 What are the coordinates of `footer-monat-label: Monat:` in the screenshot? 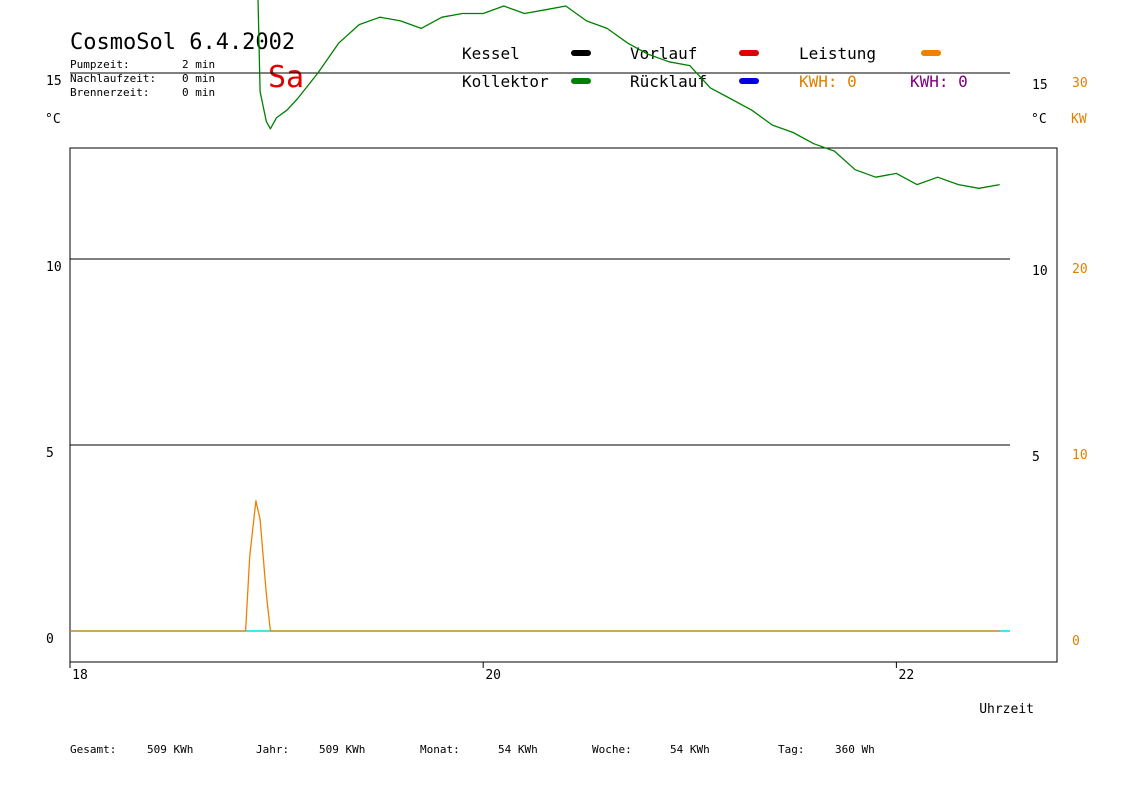 It's located at (440, 749).